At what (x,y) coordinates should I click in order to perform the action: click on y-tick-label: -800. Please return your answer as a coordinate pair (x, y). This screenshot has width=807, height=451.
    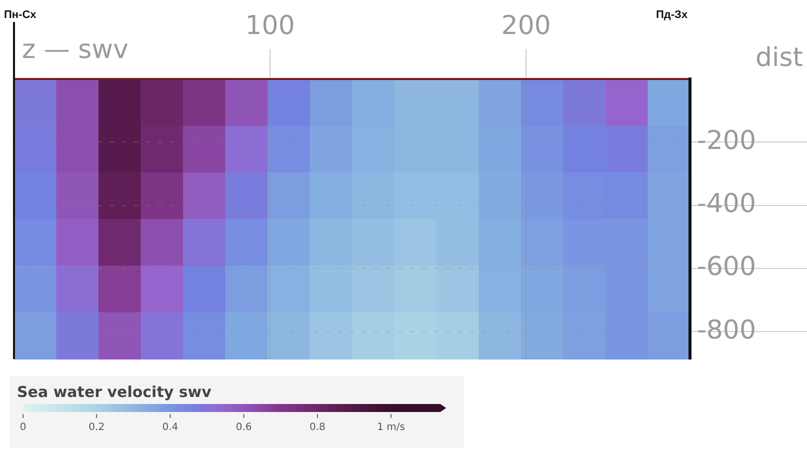
    Looking at the image, I should click on (726, 330).